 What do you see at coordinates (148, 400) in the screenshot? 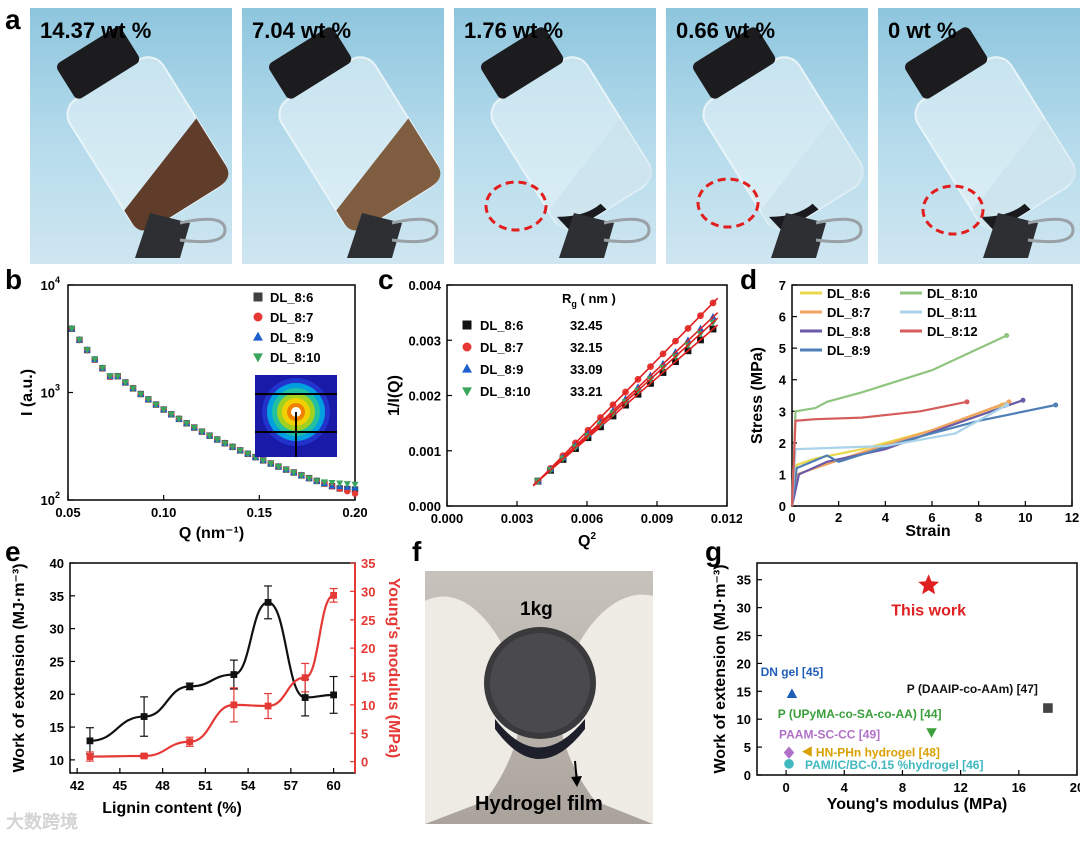
I see `point-b-DL_8:10-10` at bounding box center [148, 400].